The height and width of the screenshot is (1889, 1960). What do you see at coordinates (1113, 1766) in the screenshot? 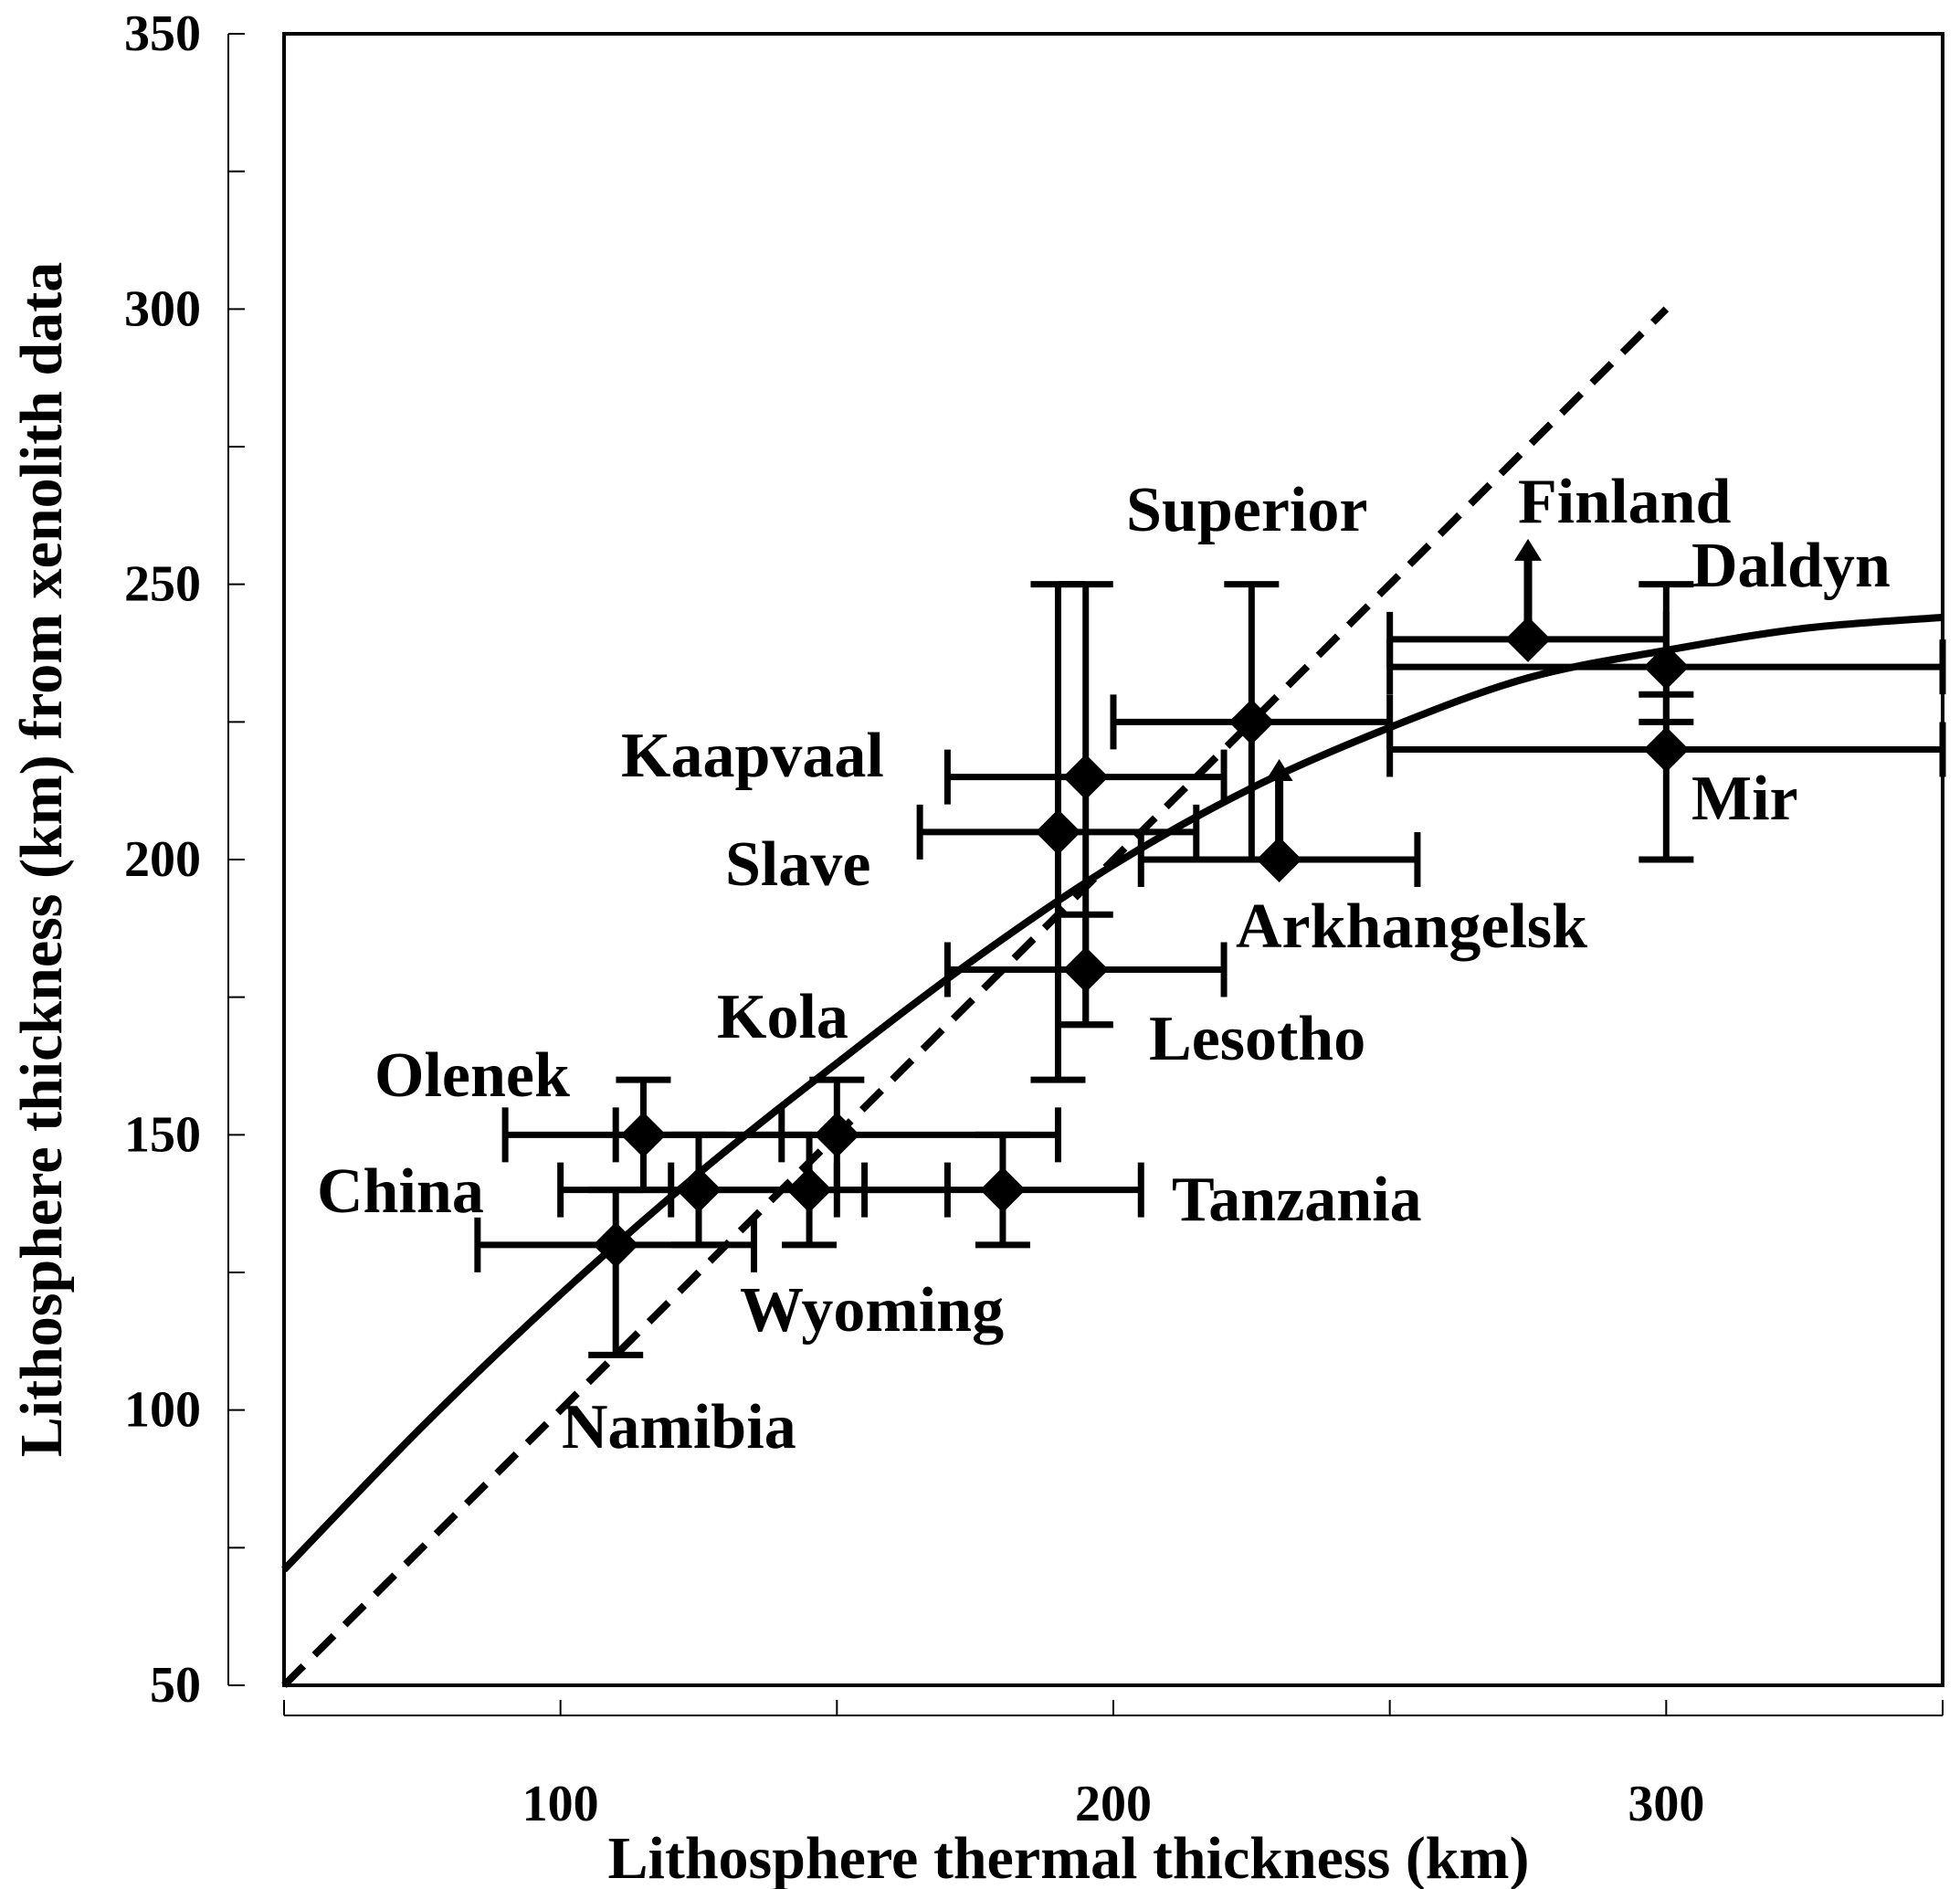
I see `x-axis: 100 200 300` at bounding box center [1113, 1766].